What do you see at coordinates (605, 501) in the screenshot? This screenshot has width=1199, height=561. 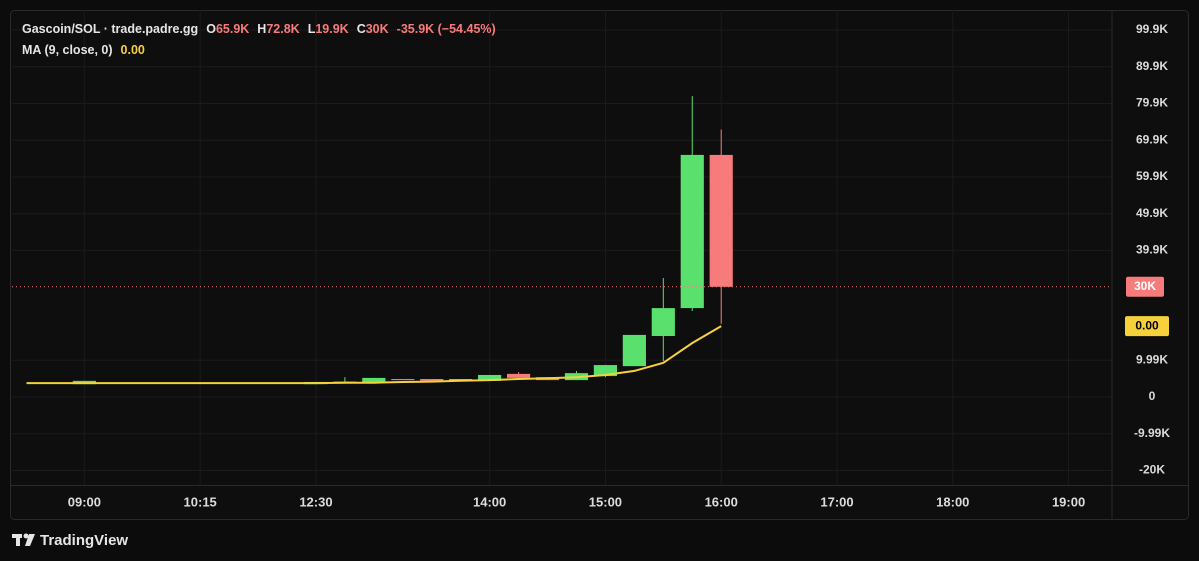 I see `x-tick-label: 15:00` at bounding box center [605, 501].